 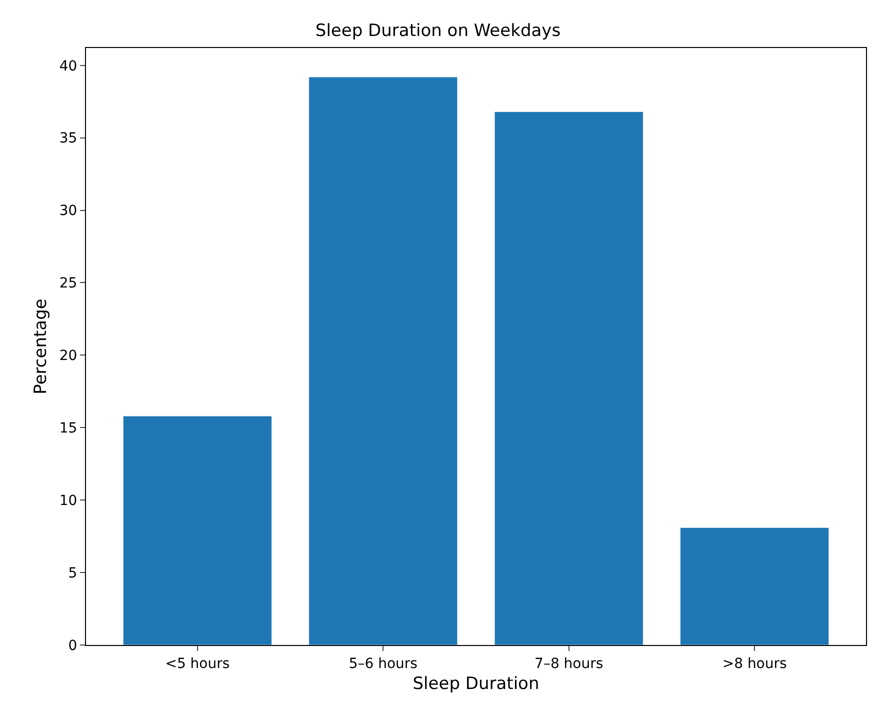 I want to click on chart-title: Sleep Duration on Weekdays, so click(x=438, y=30).